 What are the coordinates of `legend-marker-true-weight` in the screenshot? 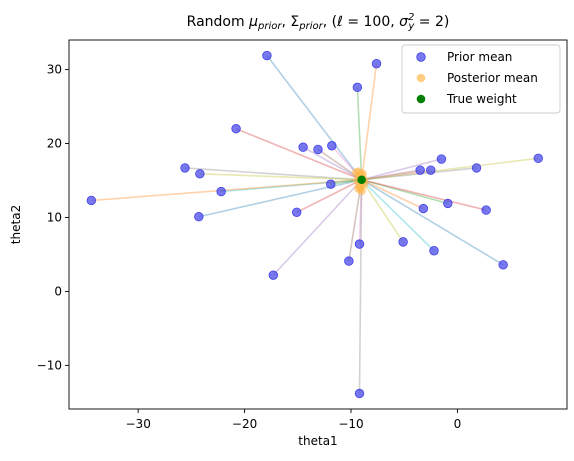 It's located at (421, 99).